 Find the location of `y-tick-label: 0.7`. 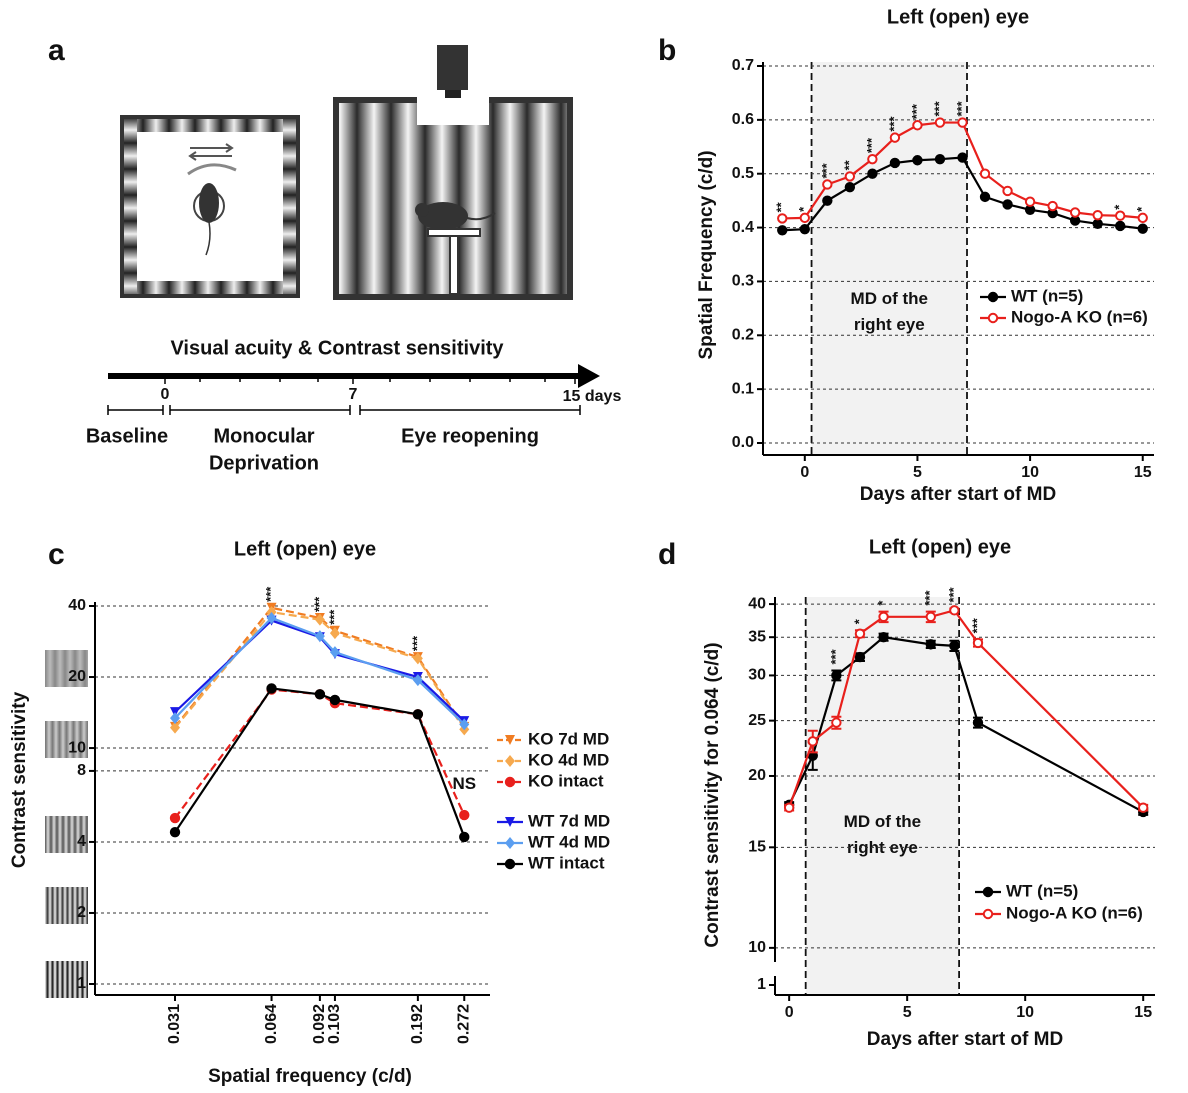

y-tick-label: 0.7 is located at coordinates (743, 65).